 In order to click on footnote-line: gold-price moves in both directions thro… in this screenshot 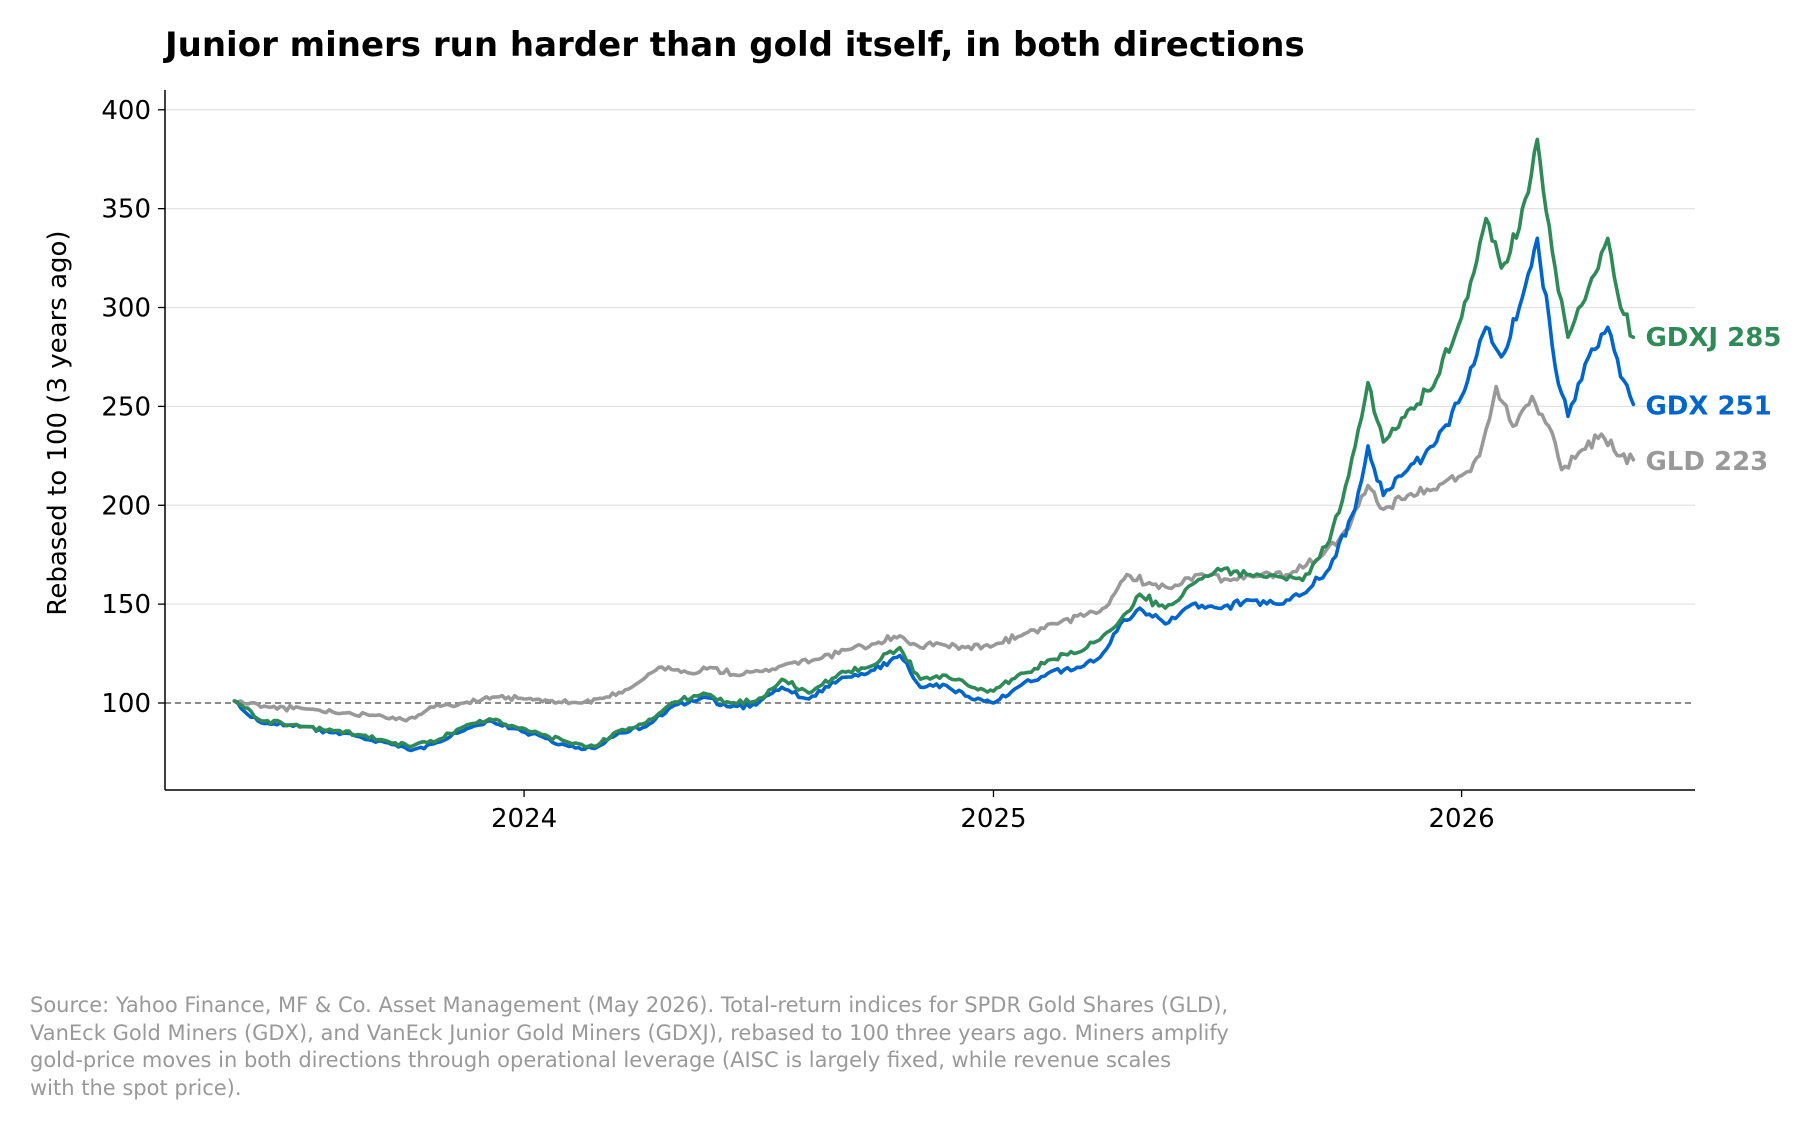, I will do `click(601, 1060)`.